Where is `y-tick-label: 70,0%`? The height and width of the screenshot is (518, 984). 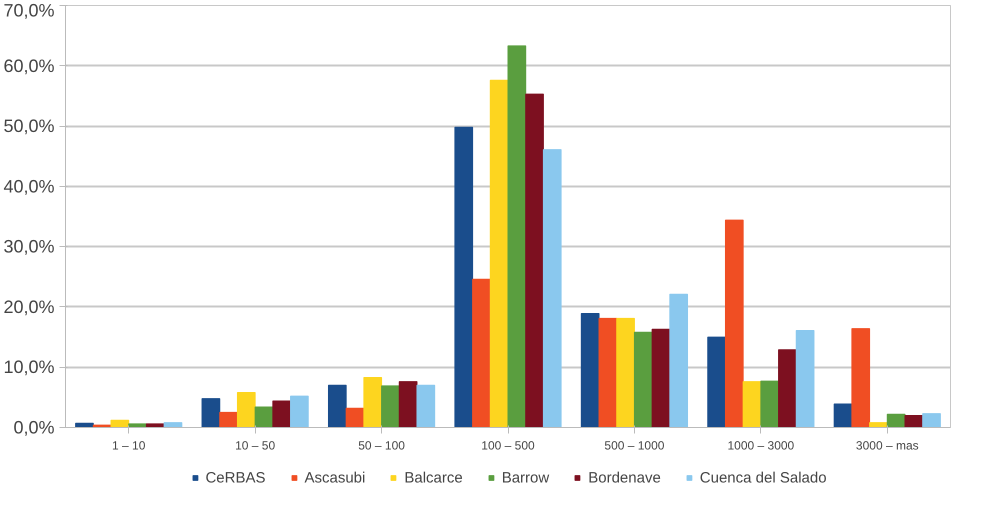
y-tick-label: 70,0% is located at coordinates (29, 10).